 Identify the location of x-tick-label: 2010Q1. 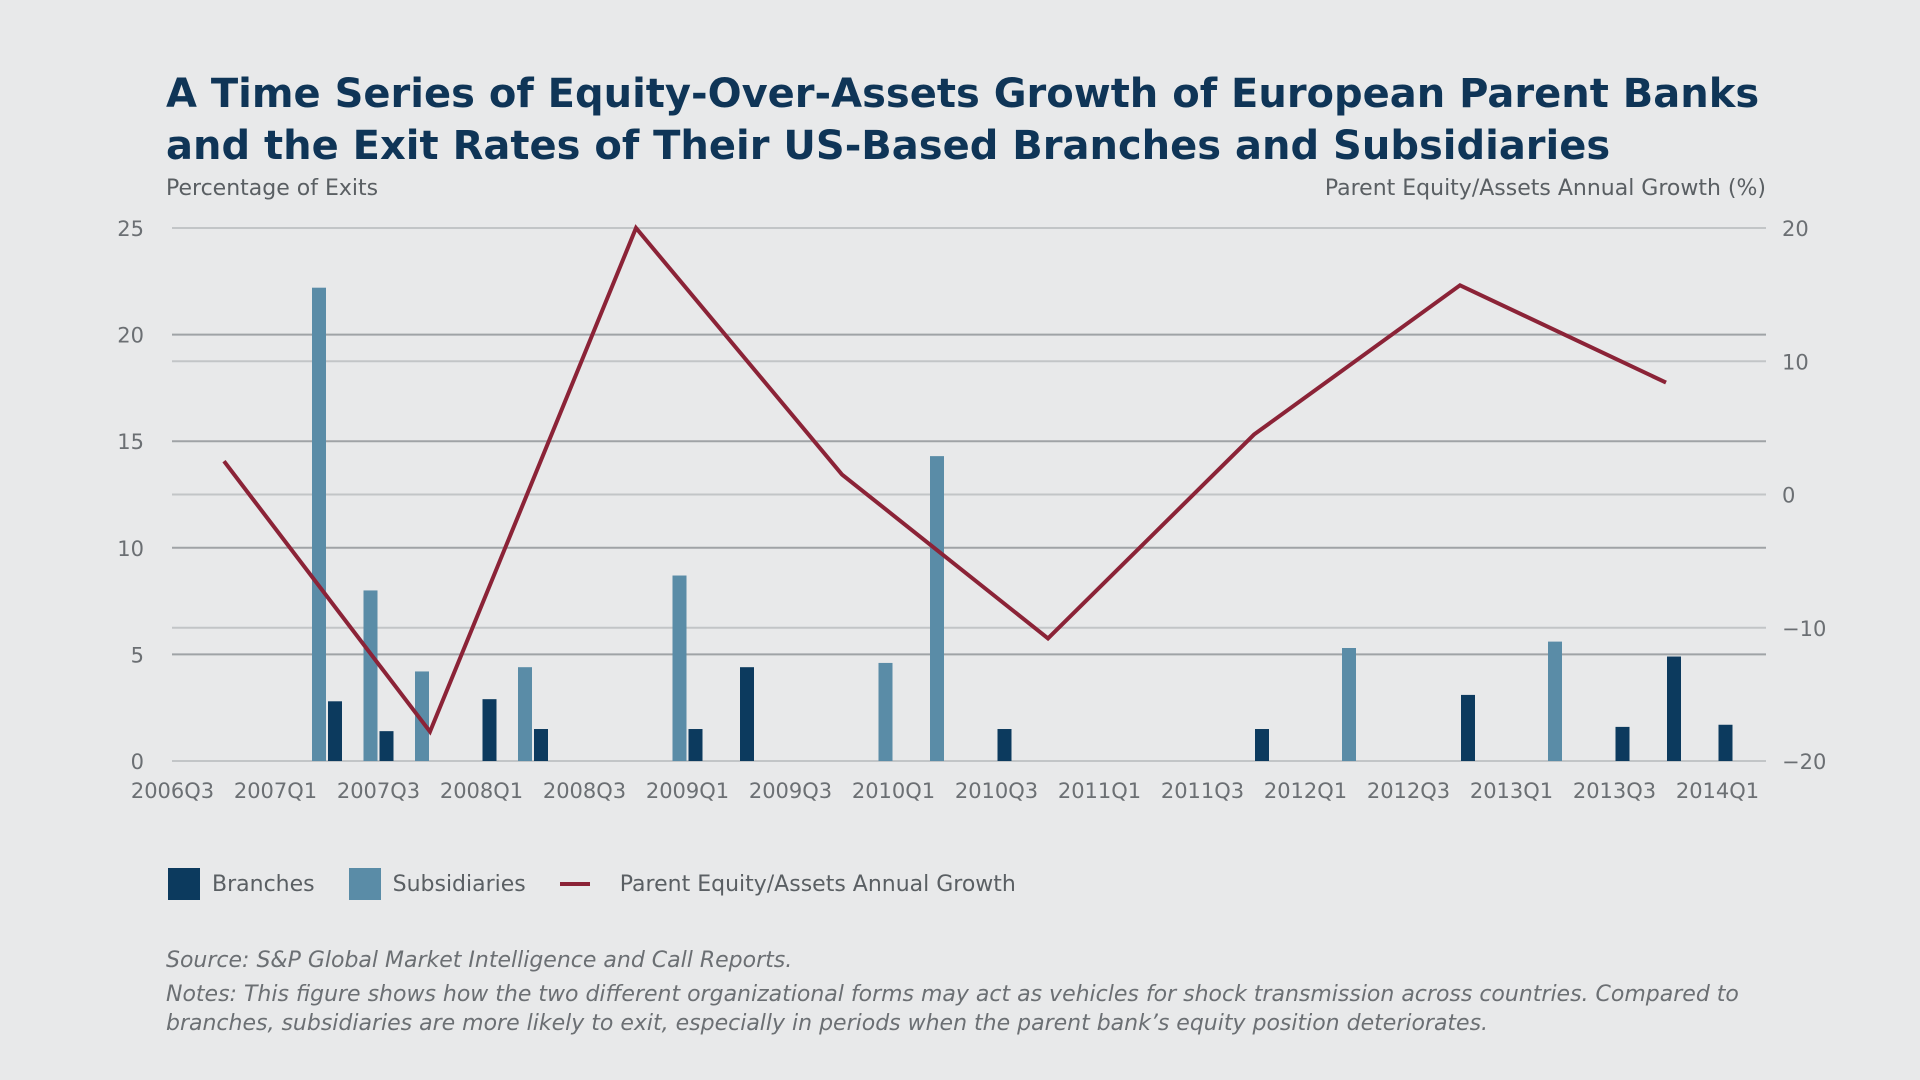
(893, 791).